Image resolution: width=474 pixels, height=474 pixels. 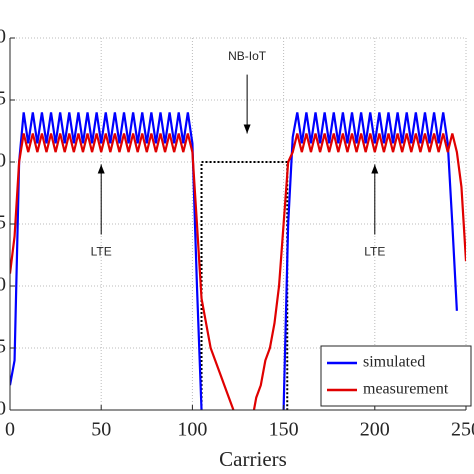 I want to click on x-tick-label: 100, so click(x=192, y=430).